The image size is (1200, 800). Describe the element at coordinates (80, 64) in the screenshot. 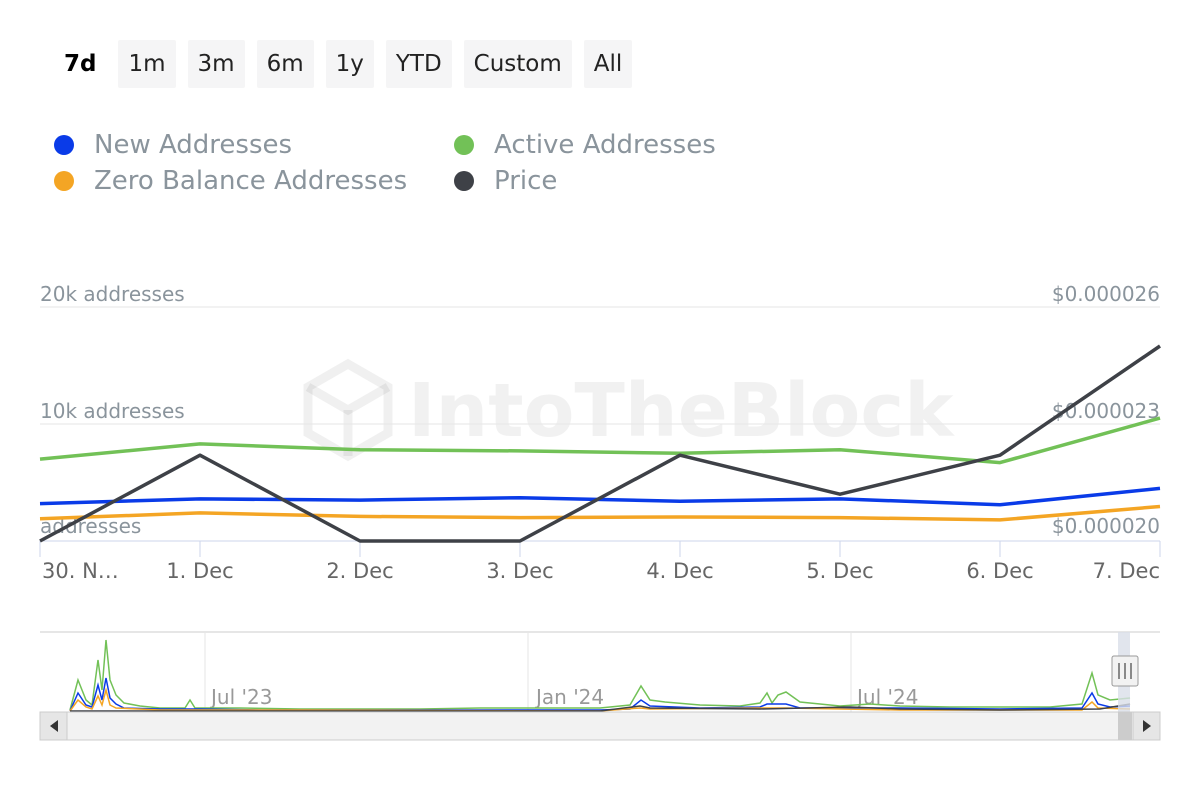

I see `range-7d-button: 7d` at that location.